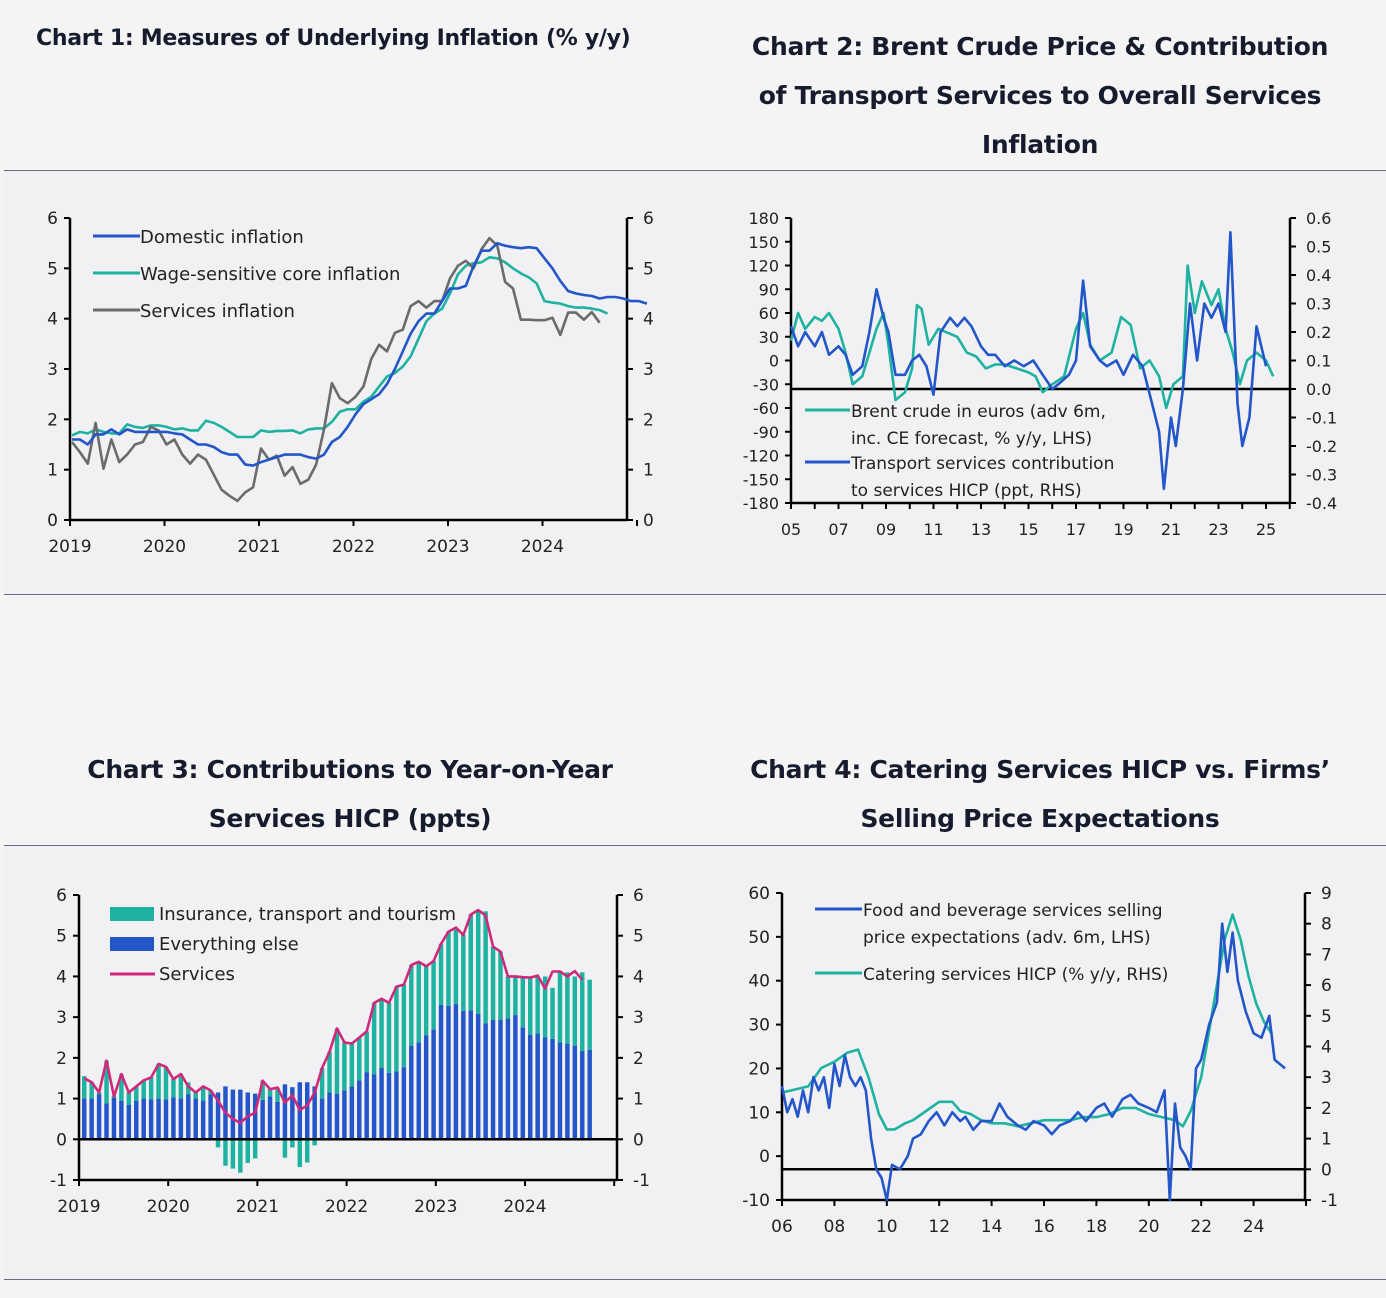 The height and width of the screenshot is (1298, 1386). I want to click on chart4-y-tick-label: 20, so click(759, 1069).